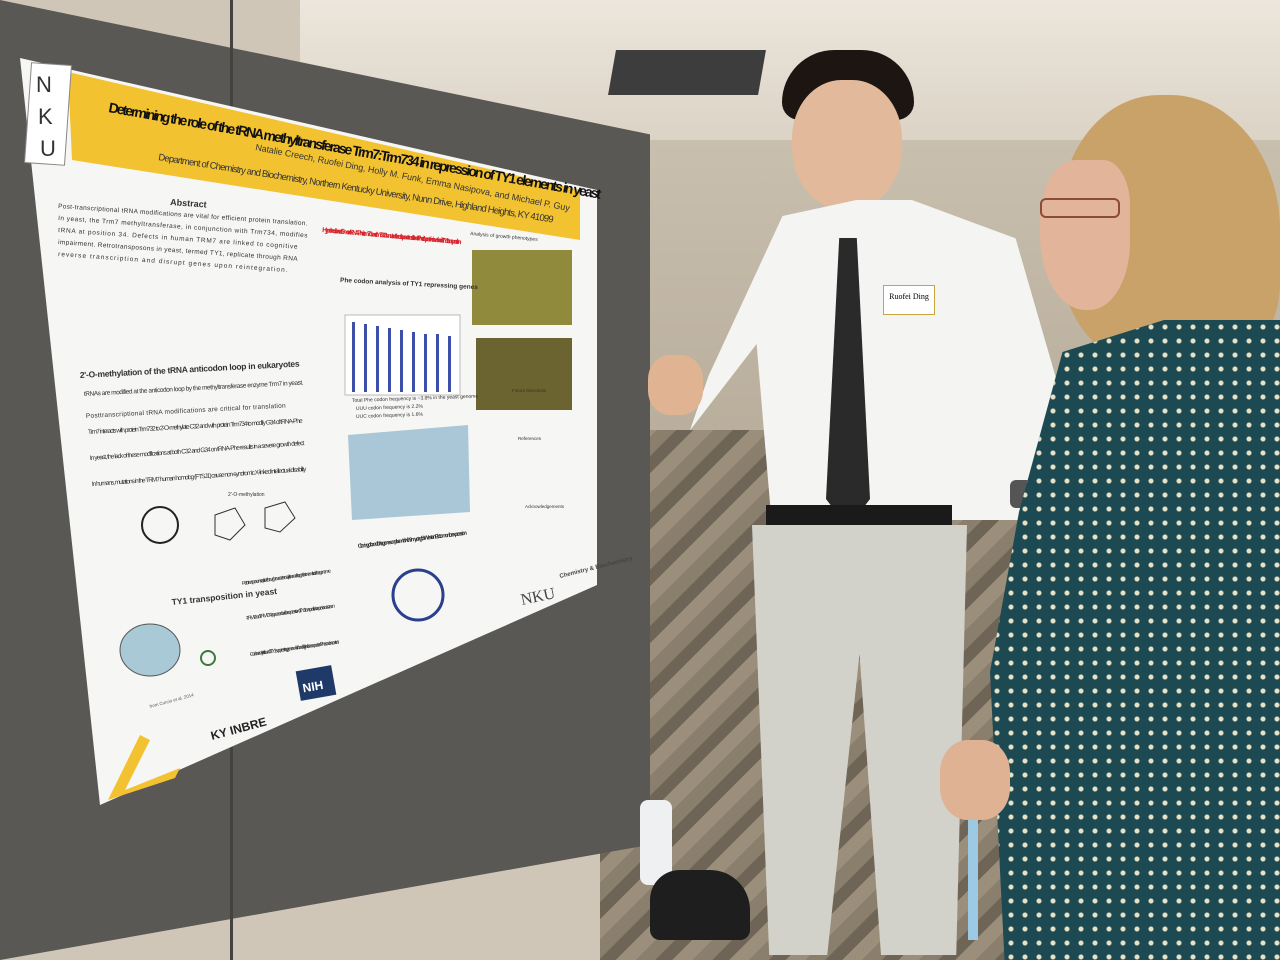 The image size is (1280, 960). Describe the element at coordinates (656, 842) in the screenshot. I see `water-bottle` at that location.